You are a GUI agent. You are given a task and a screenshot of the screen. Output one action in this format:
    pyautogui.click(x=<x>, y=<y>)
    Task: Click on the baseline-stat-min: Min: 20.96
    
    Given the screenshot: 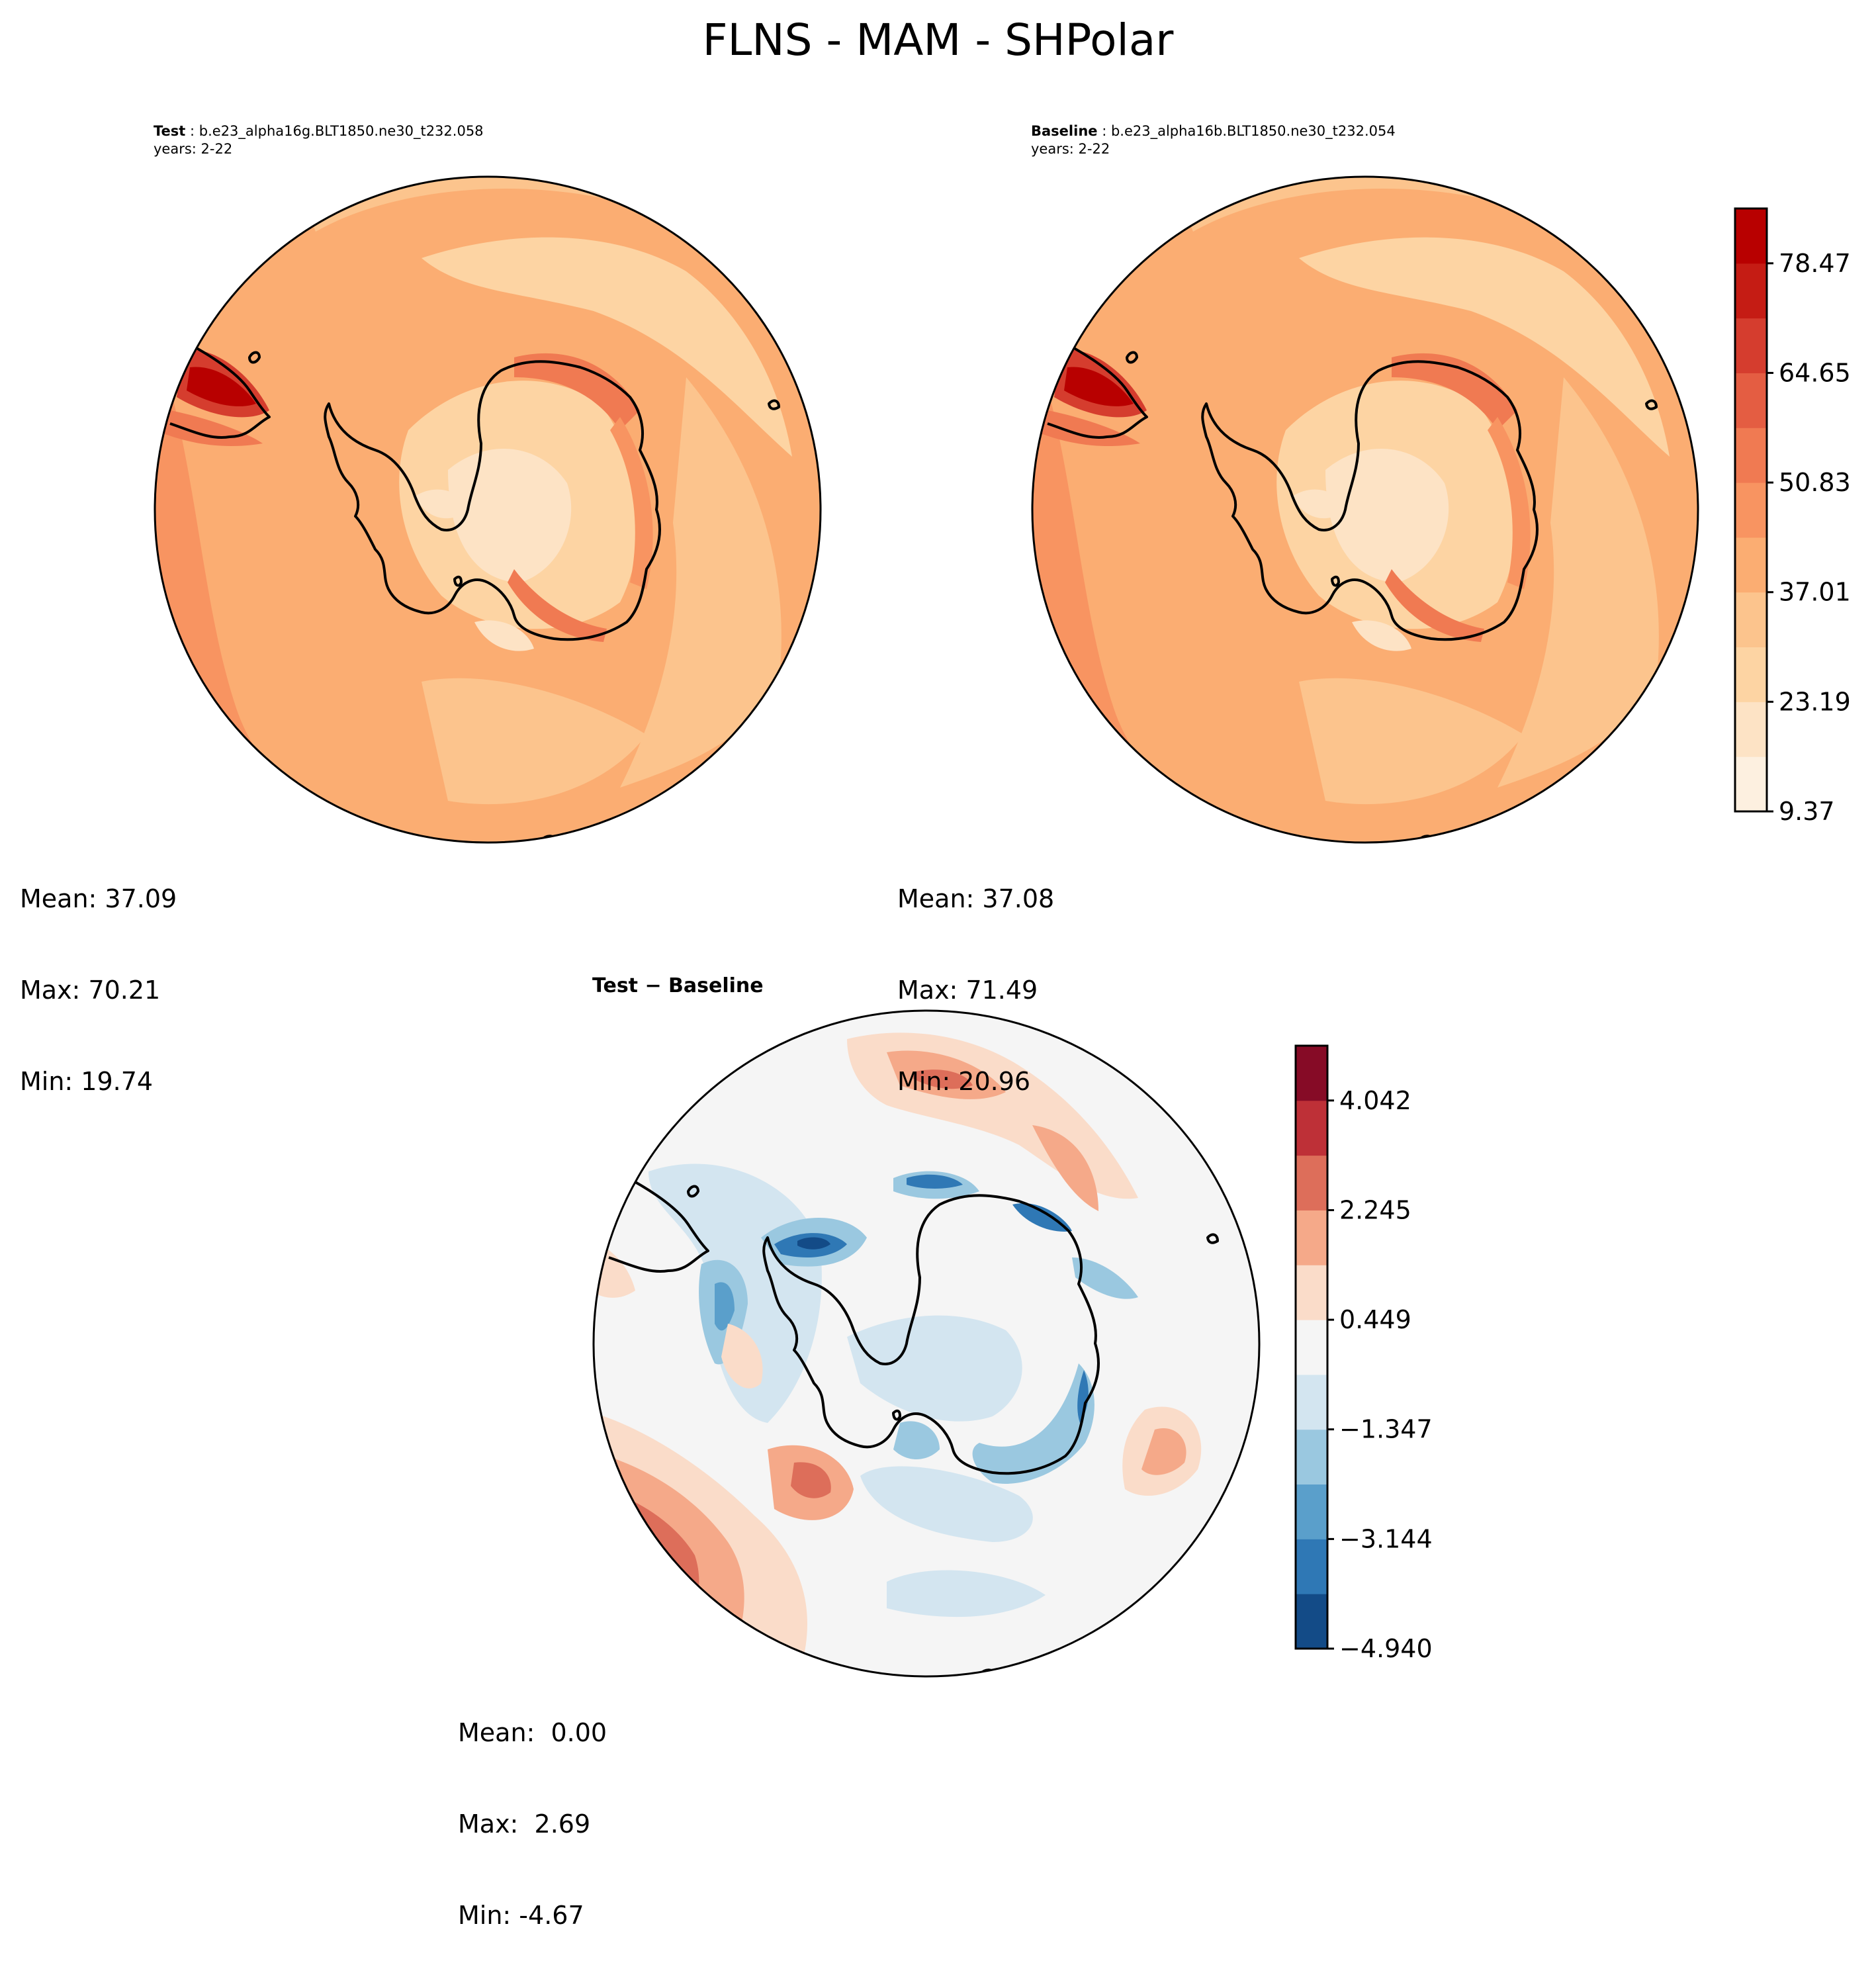 What is the action you would take?
    pyautogui.click(x=964, y=1081)
    